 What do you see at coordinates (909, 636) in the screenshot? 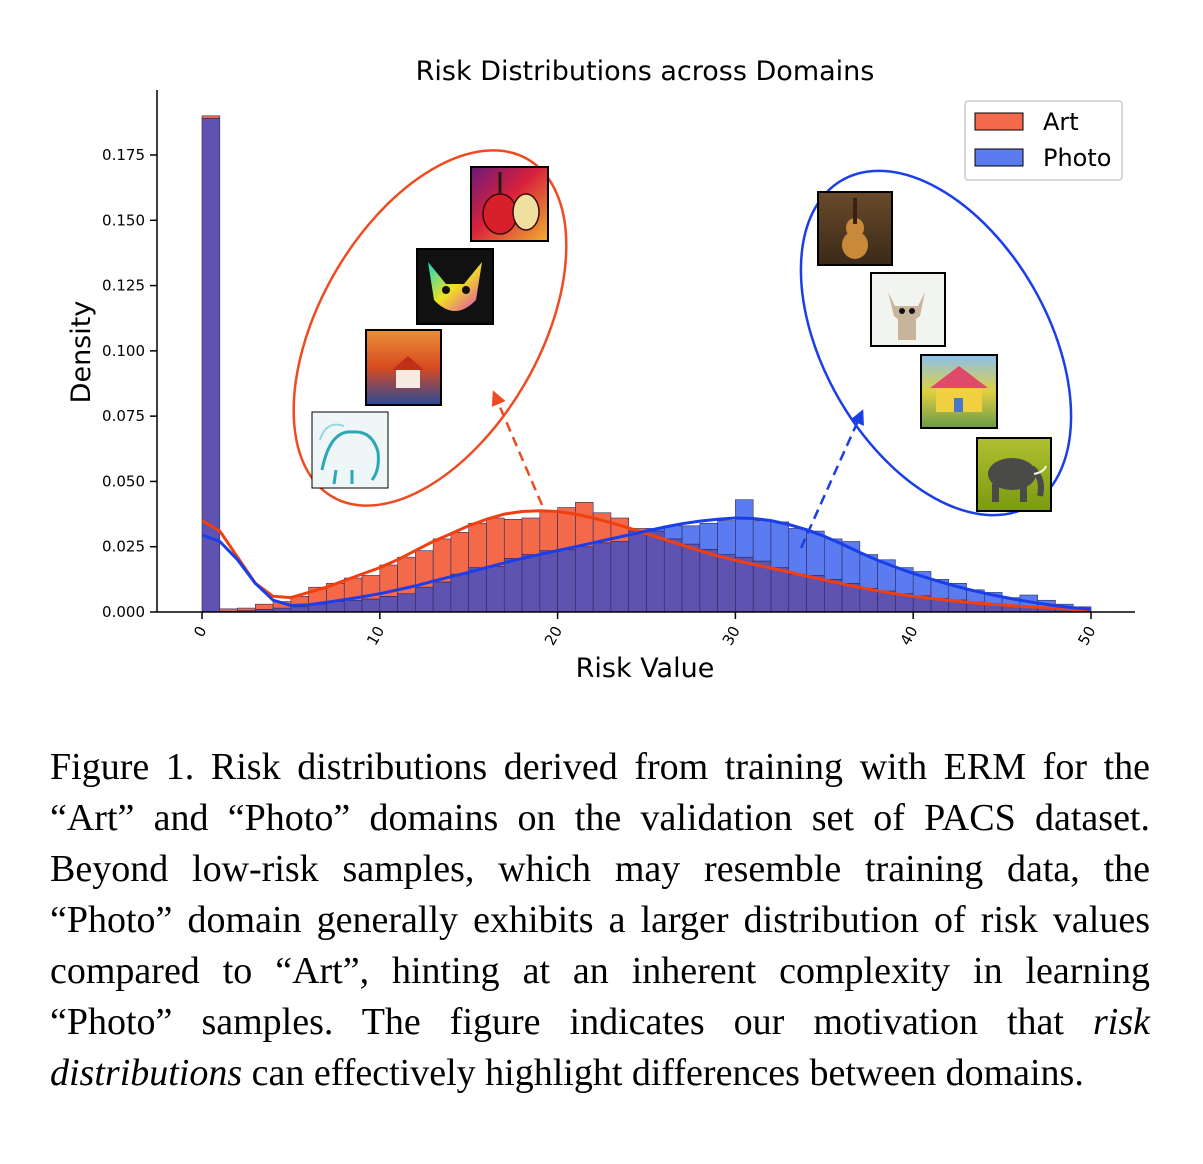
I see `x-tick-label: 40` at bounding box center [909, 636].